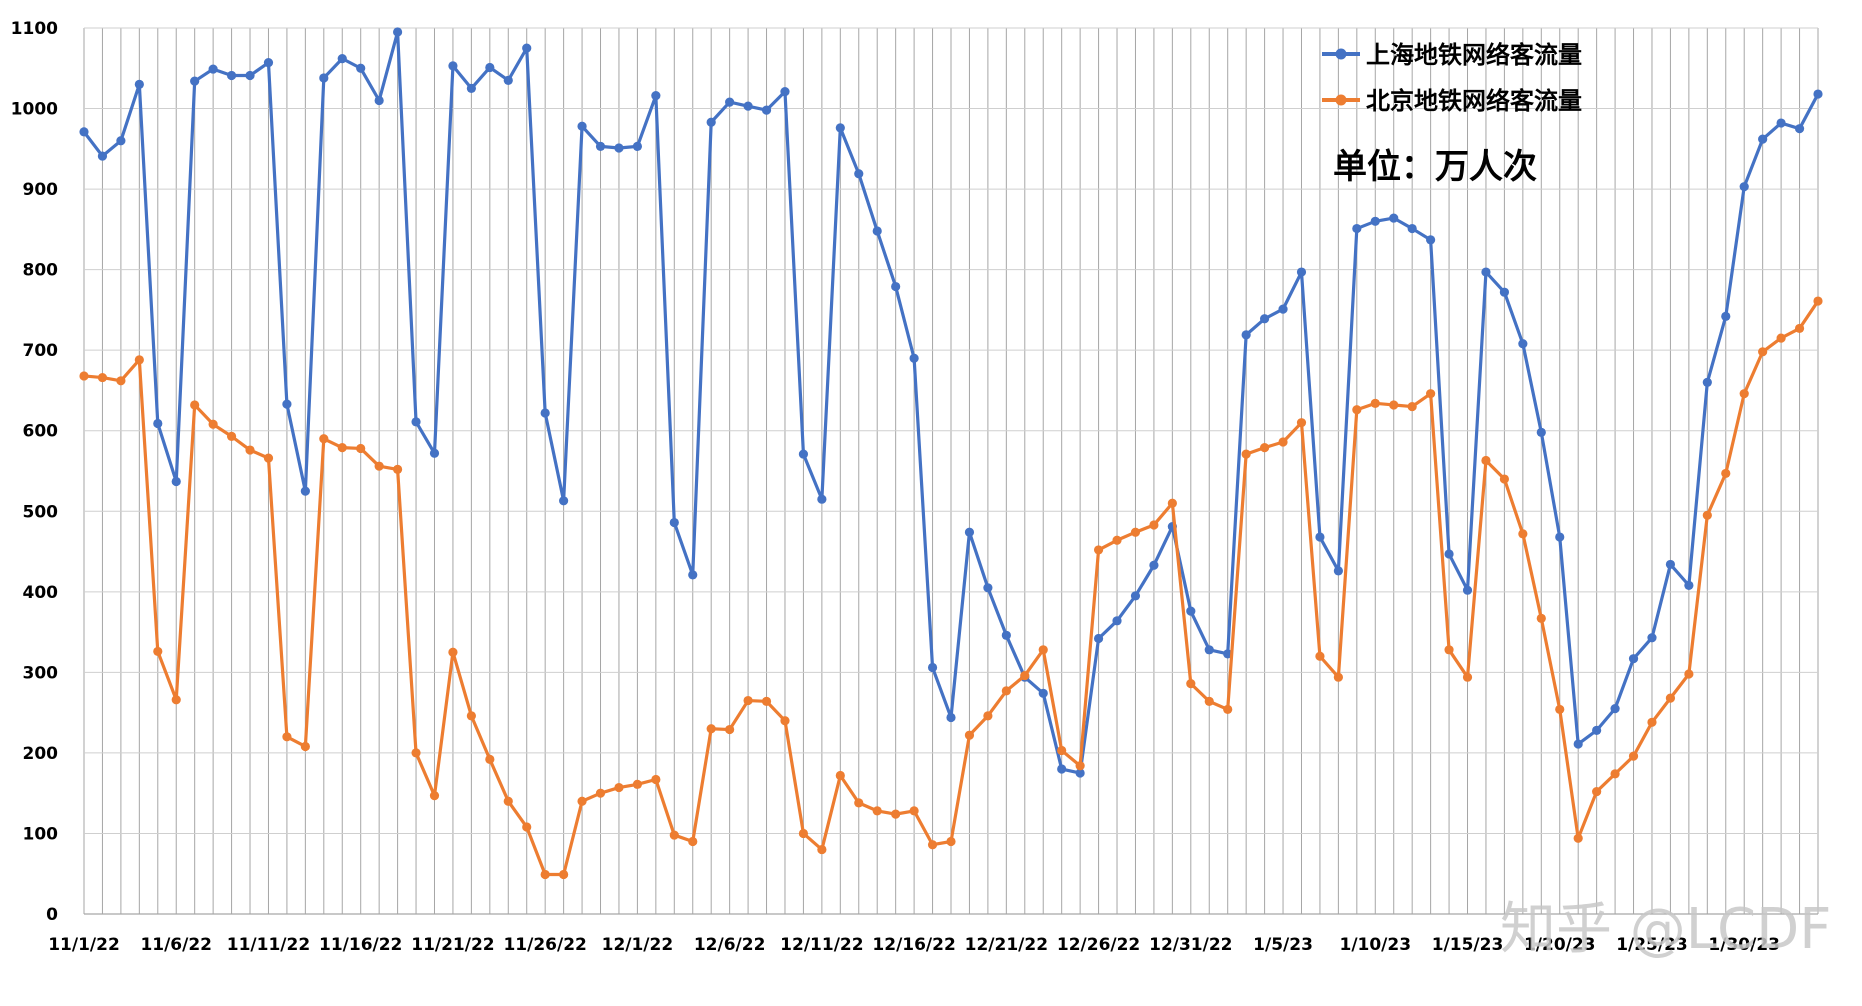 The width and height of the screenshot is (1862, 1006). What do you see at coordinates (34, 110) in the screenshot?
I see `y-tick-label: 1000` at bounding box center [34, 110].